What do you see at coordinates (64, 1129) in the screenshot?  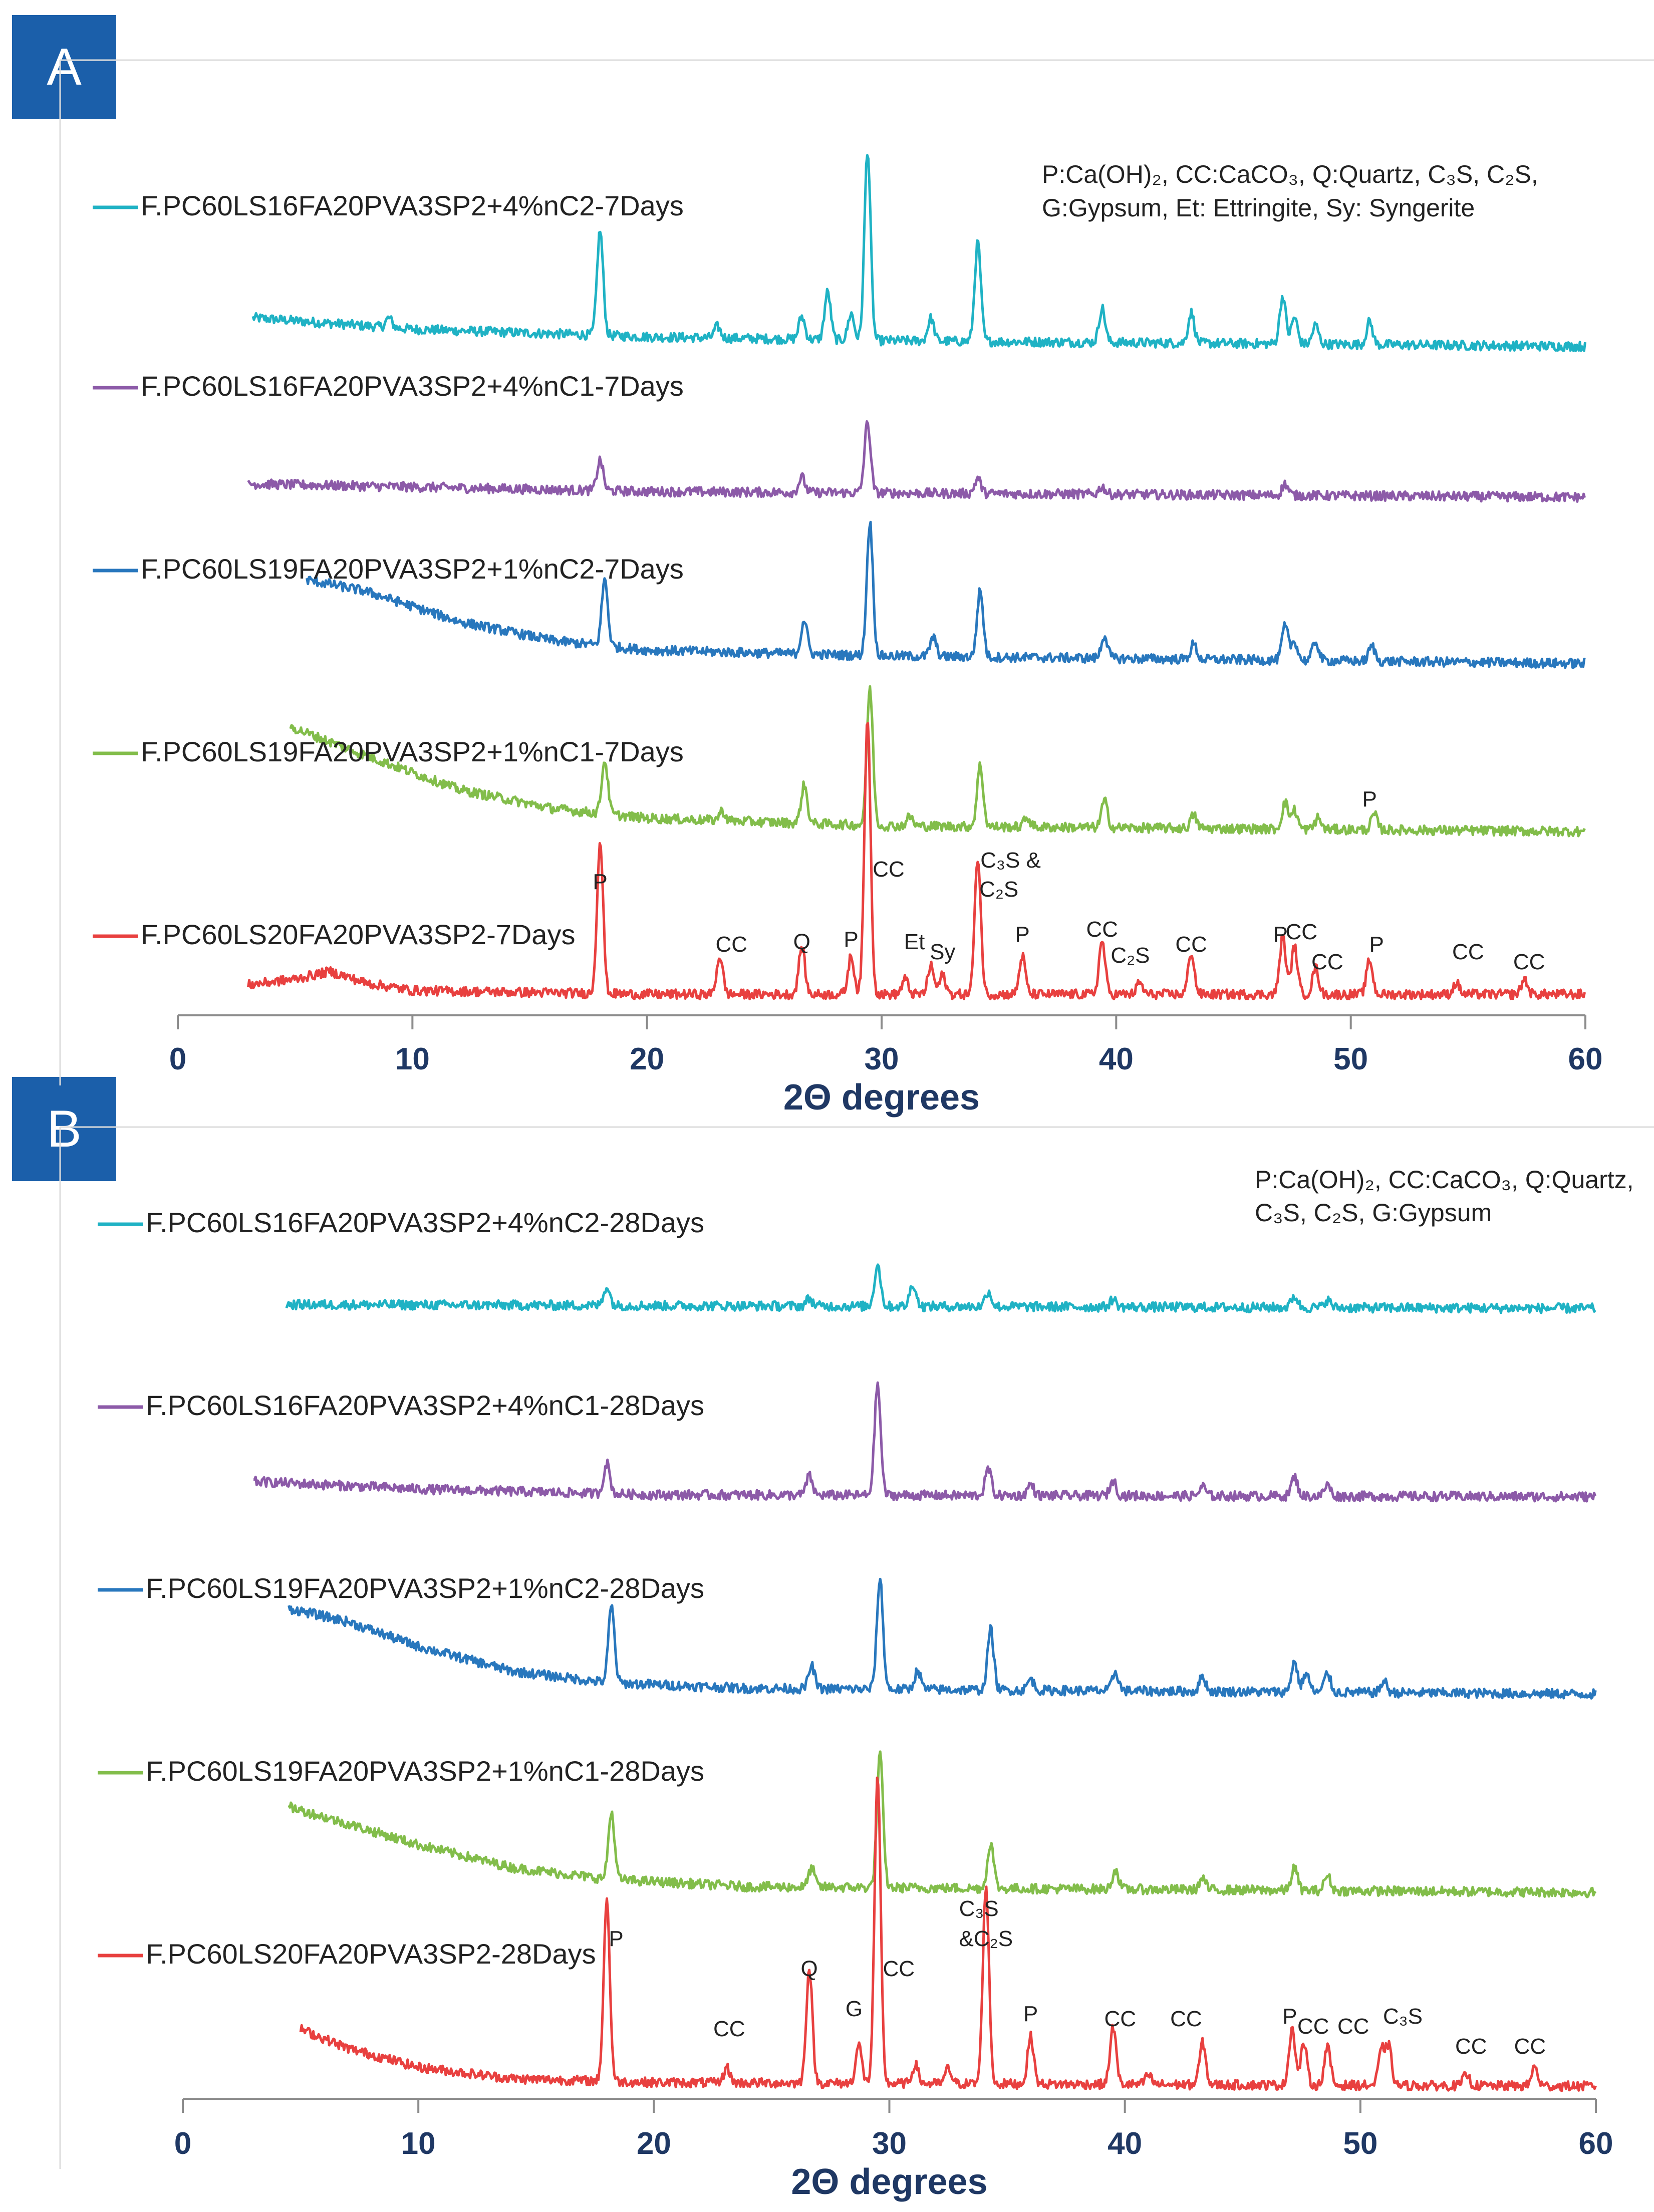 I see `panel-badge-b: B` at bounding box center [64, 1129].